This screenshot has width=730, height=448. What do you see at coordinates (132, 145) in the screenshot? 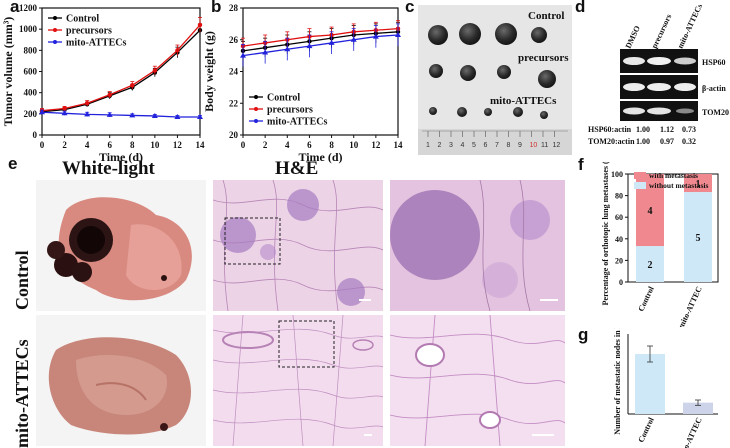
I see `chart-a-xtick-label: 8` at bounding box center [132, 145].